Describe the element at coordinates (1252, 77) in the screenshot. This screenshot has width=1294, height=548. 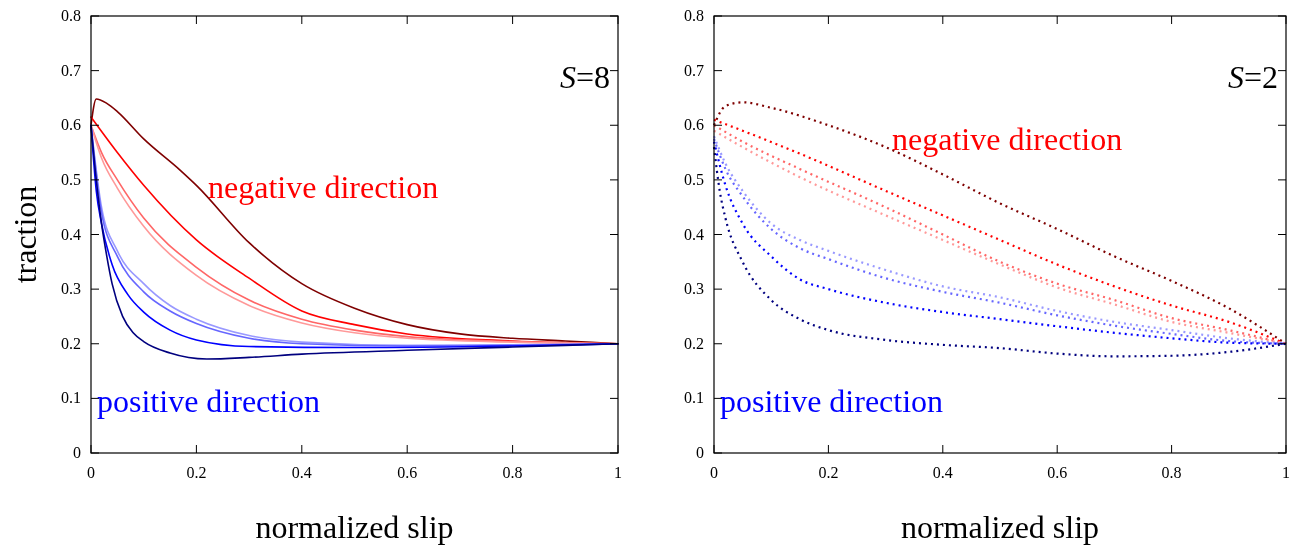
I see `annotation: S=2` at that location.